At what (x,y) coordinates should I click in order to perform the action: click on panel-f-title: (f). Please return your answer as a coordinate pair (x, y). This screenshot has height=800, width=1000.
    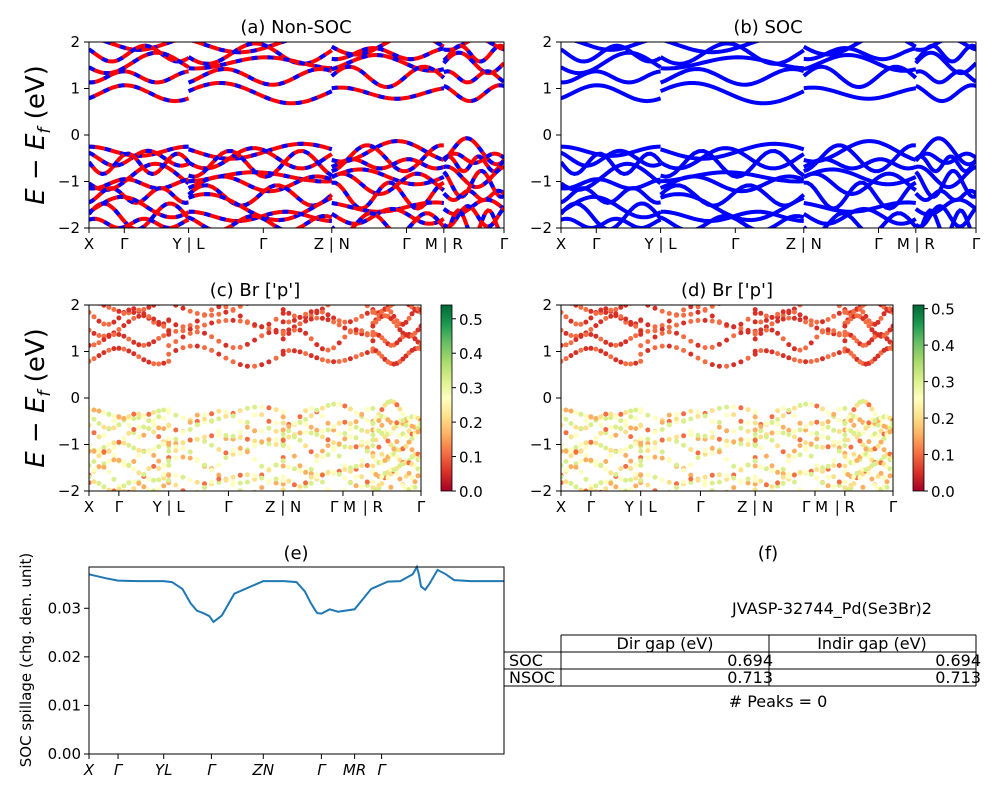
    Looking at the image, I should click on (768, 553).